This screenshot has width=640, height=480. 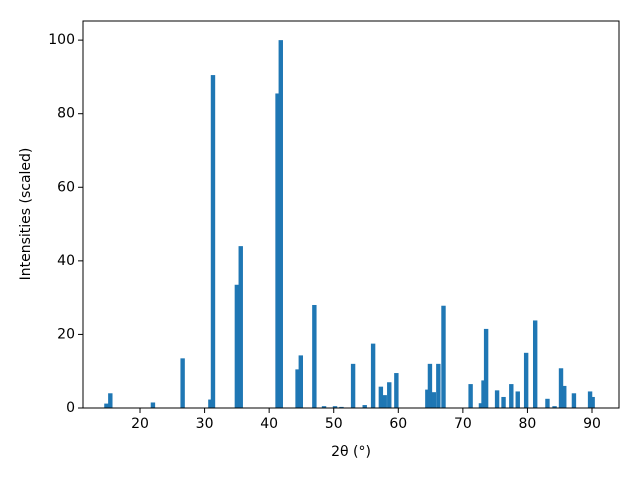 What do you see at coordinates (66, 334) in the screenshot?
I see `y-tick-label: 20` at bounding box center [66, 334].